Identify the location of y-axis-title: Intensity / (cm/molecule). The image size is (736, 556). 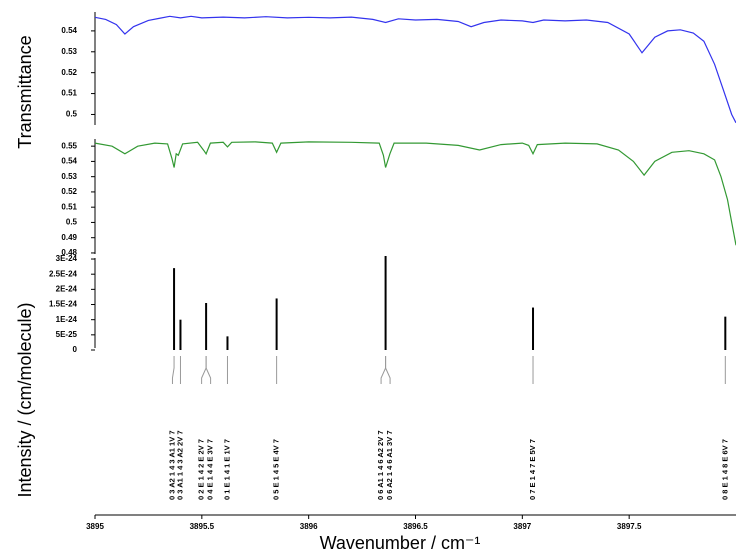
(25, 399).